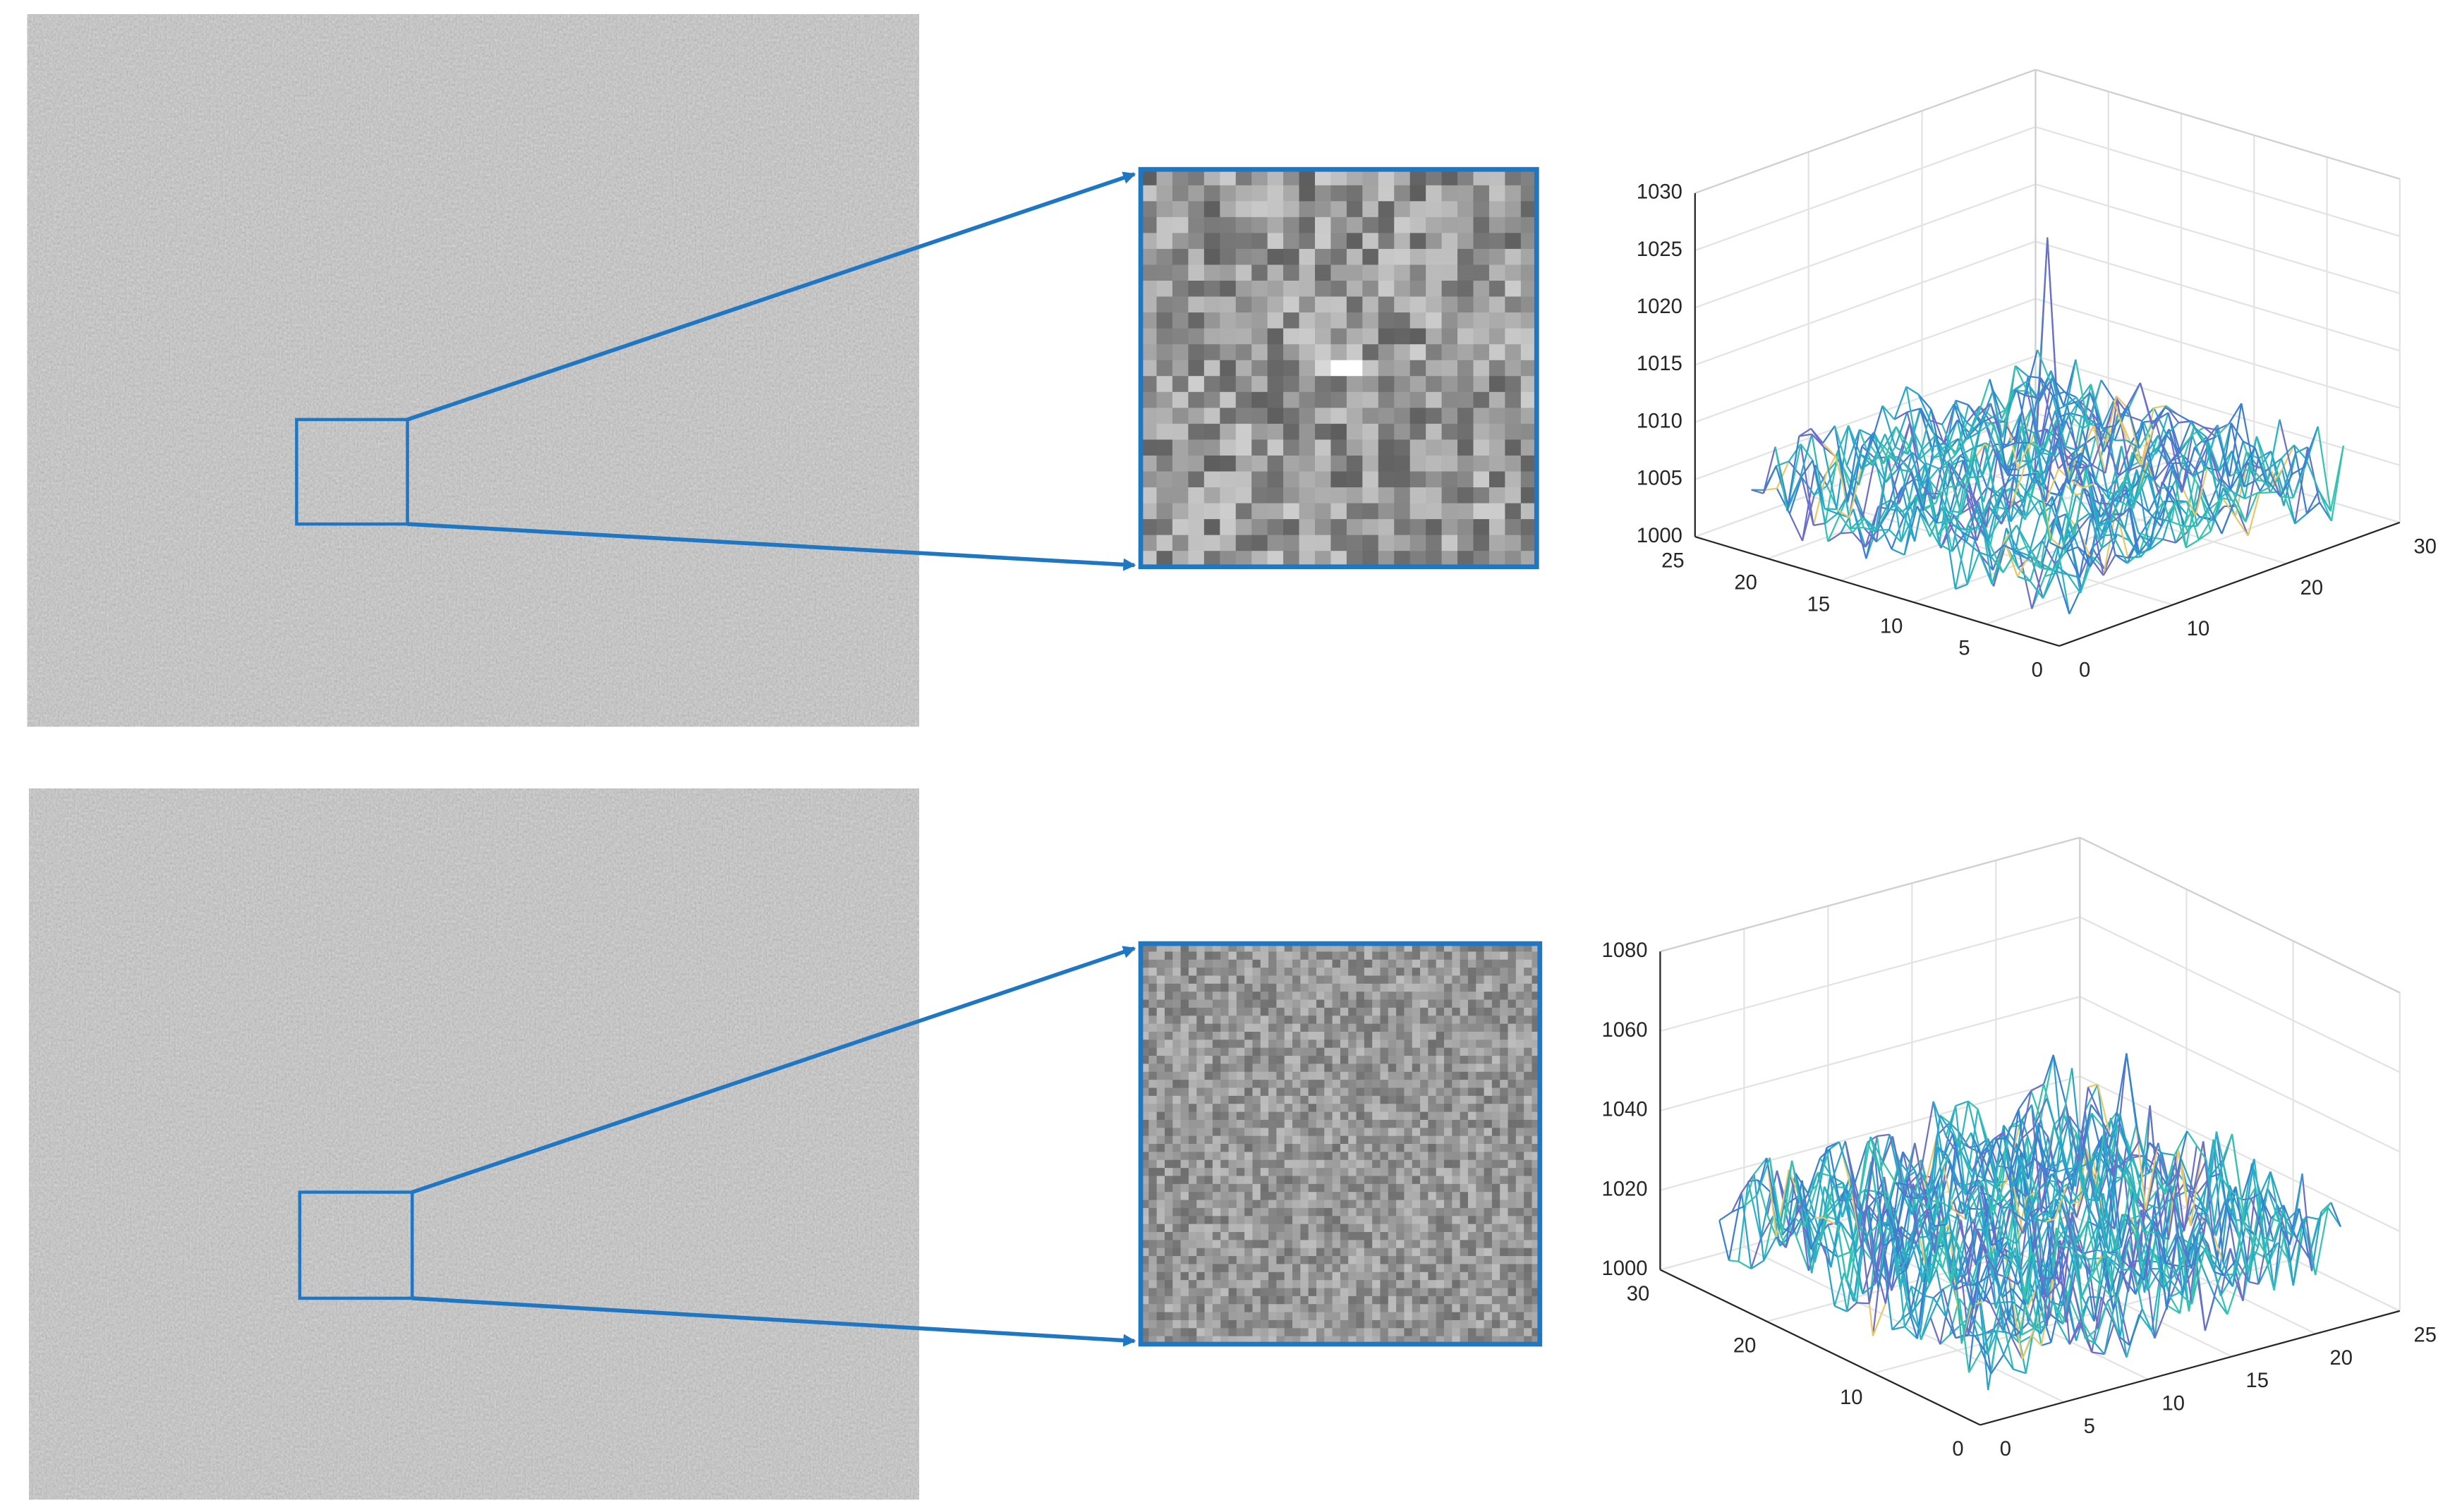  Describe the element at coordinates (1625, 1030) in the screenshot. I see `z-tick-label: 1060` at that location.